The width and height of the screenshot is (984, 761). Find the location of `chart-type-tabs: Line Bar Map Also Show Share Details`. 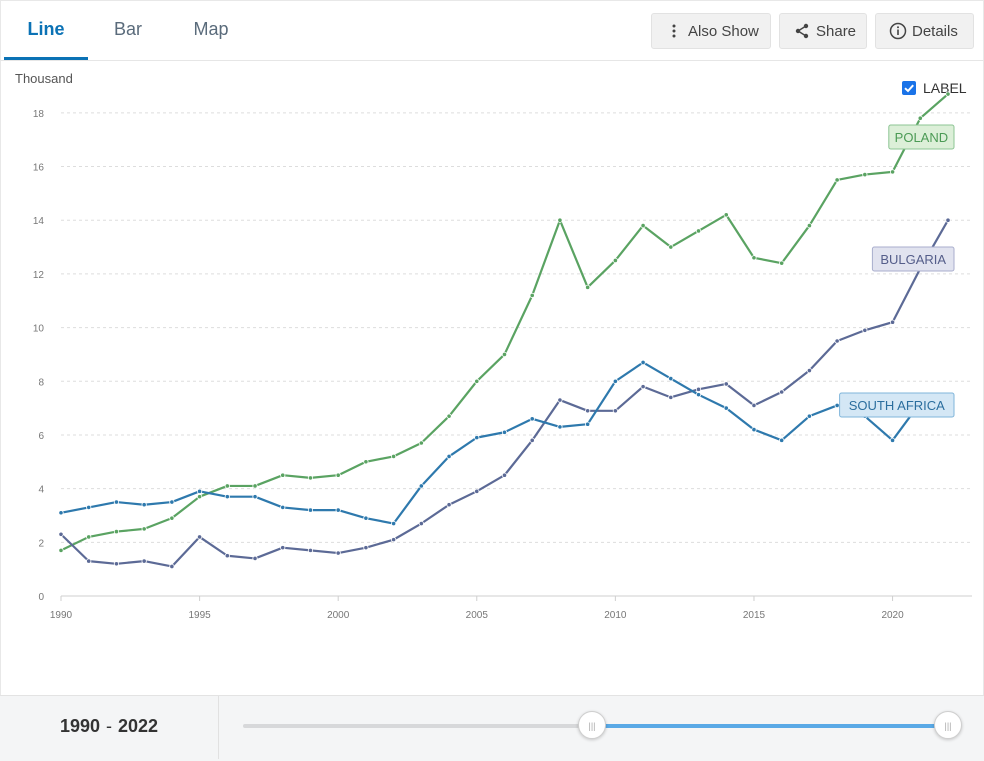

chart-type-tabs: Line Bar Map Also Show Share Details is located at coordinates (492, 30).